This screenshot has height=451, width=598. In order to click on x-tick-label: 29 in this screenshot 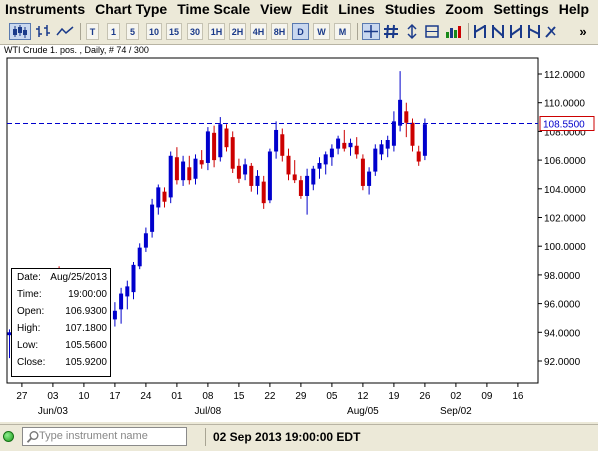, I will do `click(301, 396)`.